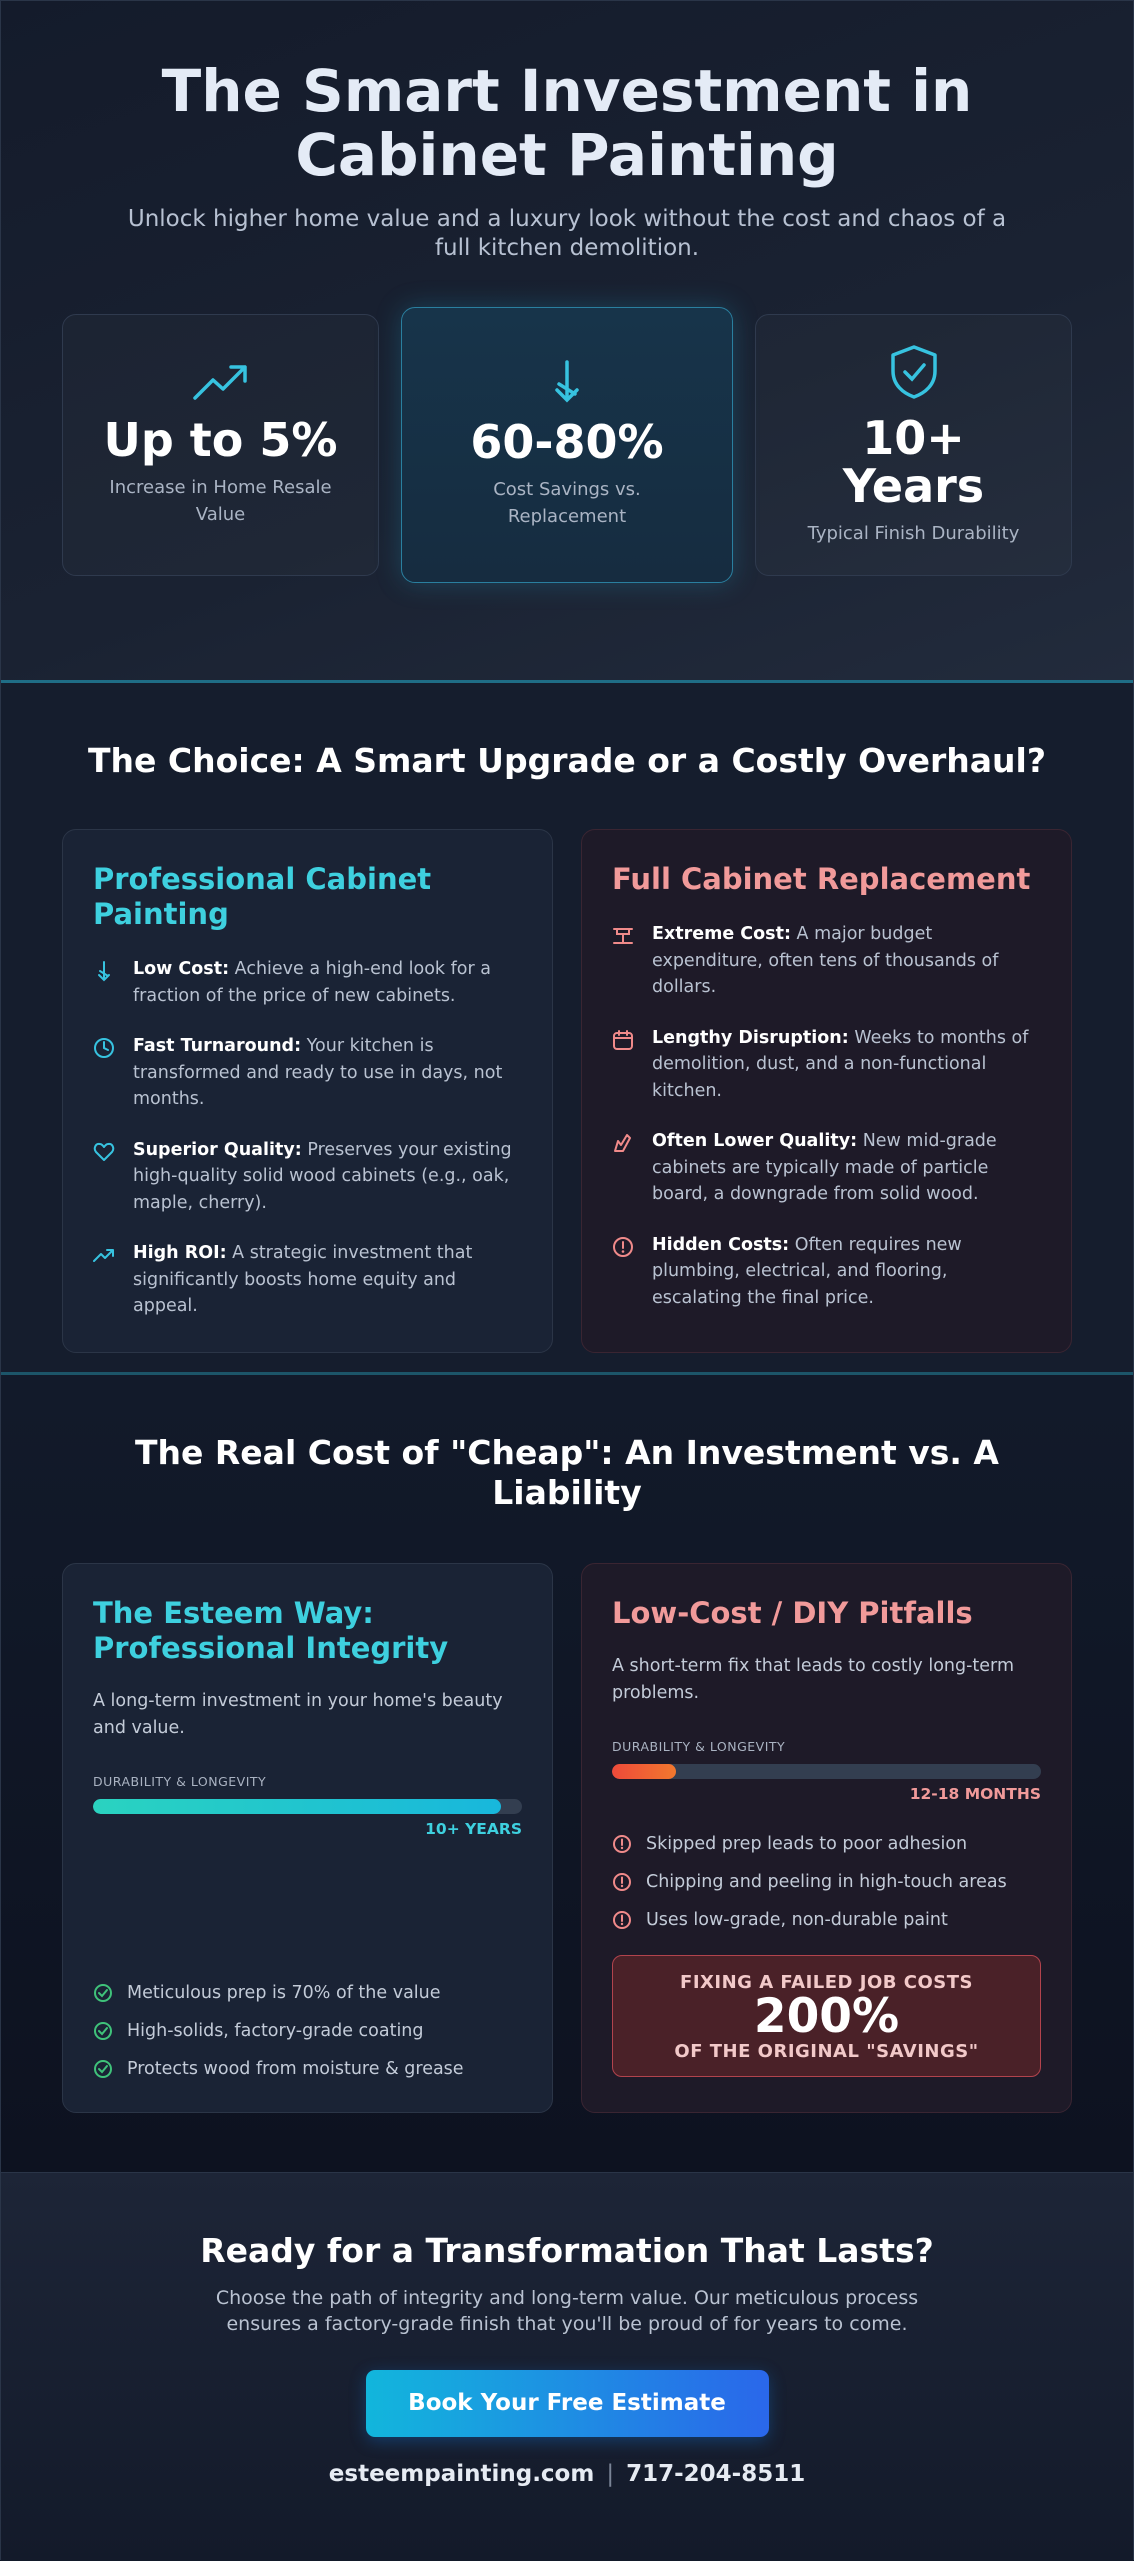 The image size is (1134, 2561). What do you see at coordinates (750, 1037) in the screenshot?
I see `item-label: Lengthy Disruption:` at bounding box center [750, 1037].